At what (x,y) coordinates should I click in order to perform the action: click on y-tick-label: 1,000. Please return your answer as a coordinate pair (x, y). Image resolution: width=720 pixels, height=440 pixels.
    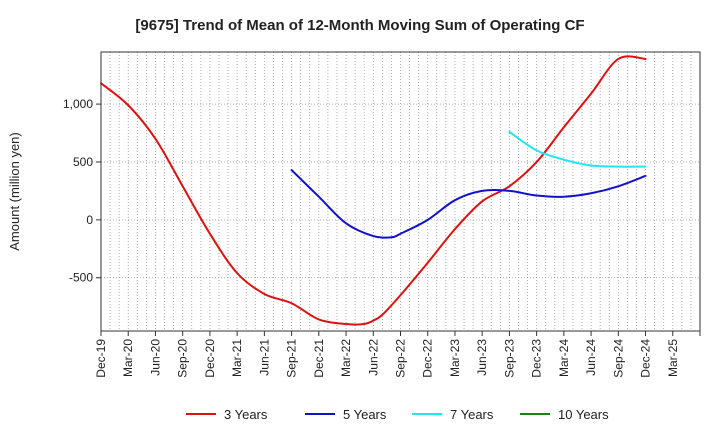
    Looking at the image, I should click on (78, 104).